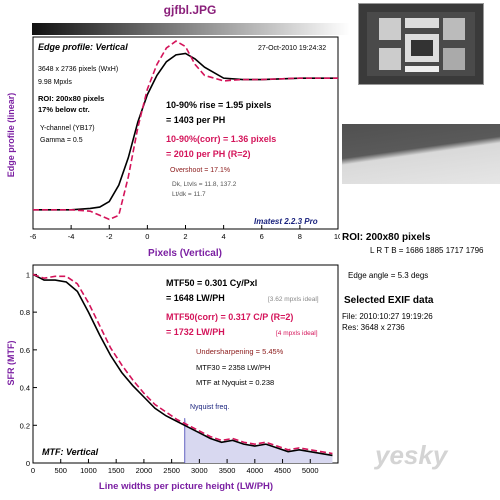  Describe the element at coordinates (200, 170) in the screenshot. I see `edge-overshoot: Overshoot = 17.1%` at that location.